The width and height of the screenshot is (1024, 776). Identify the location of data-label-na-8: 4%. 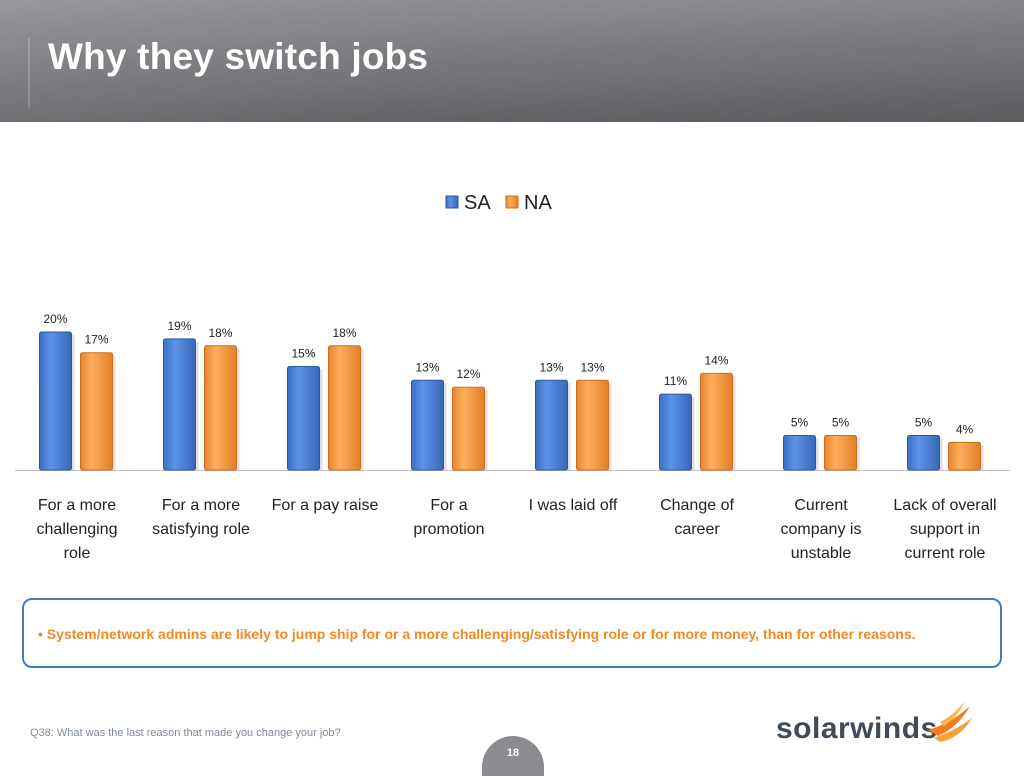
(965, 429).